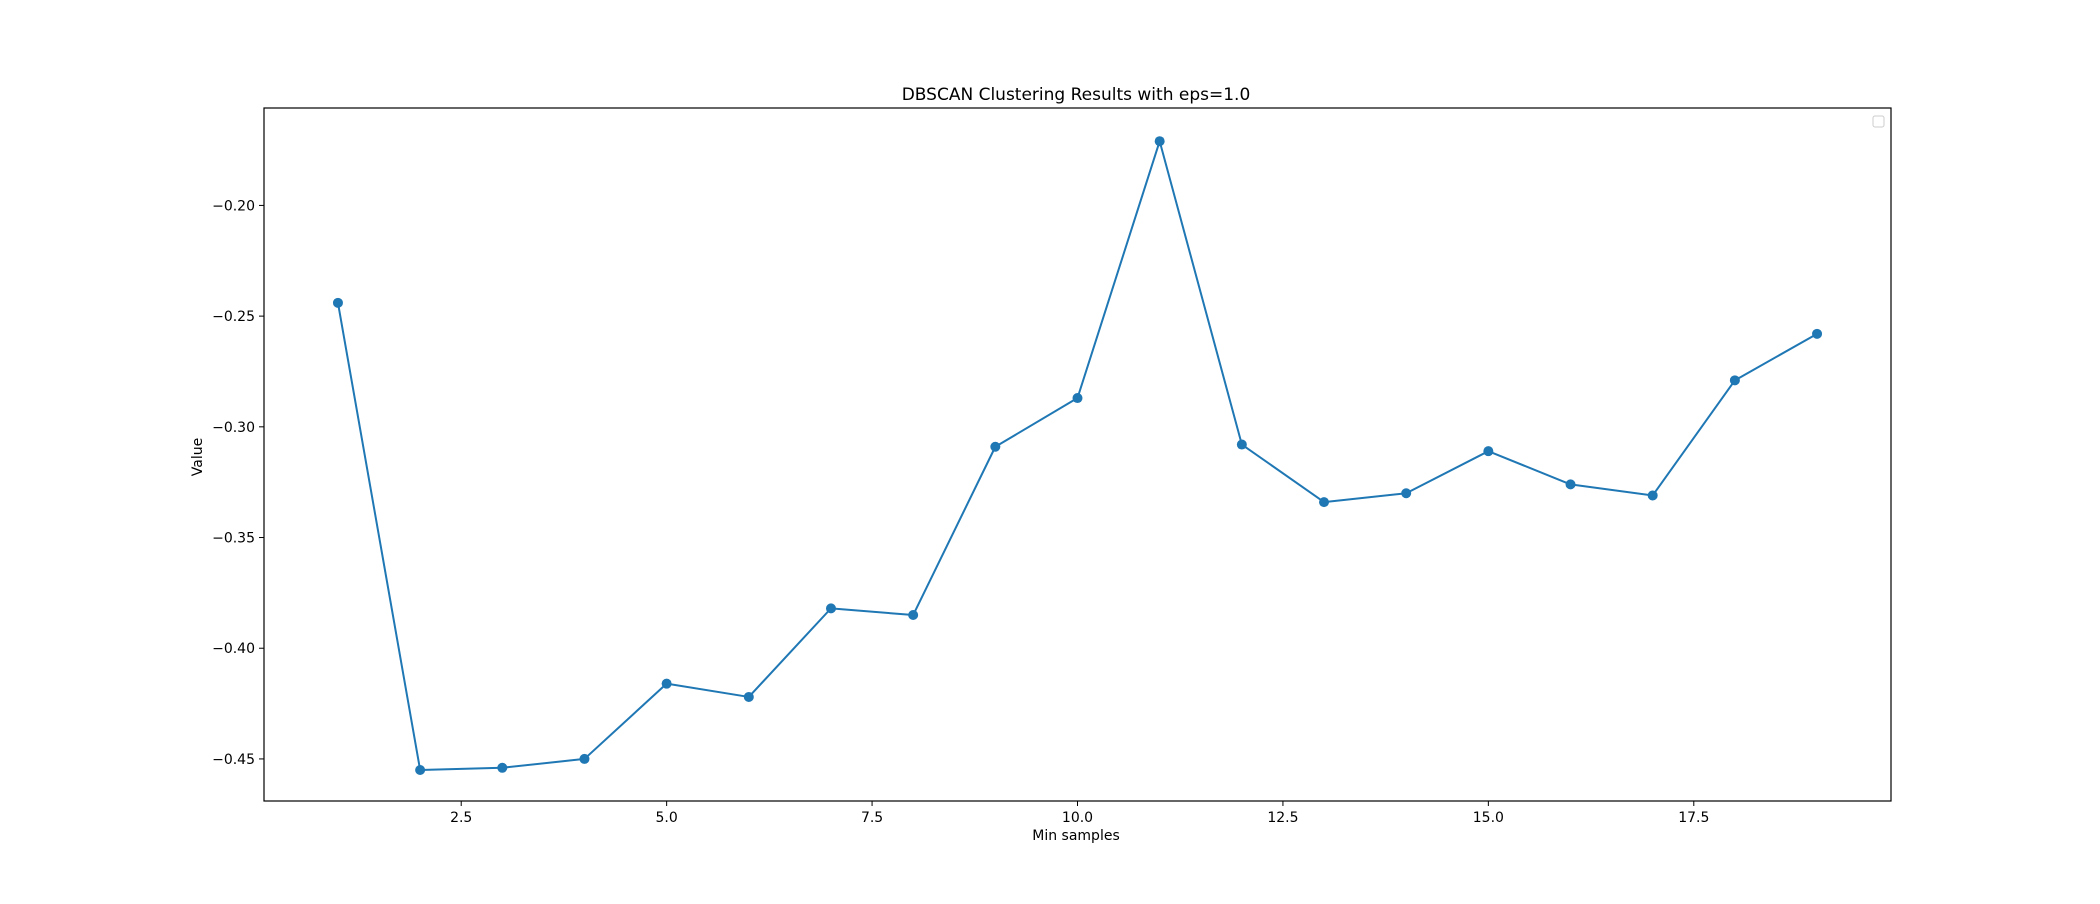 Image resolution: width=2100 pixels, height=904 pixels. What do you see at coordinates (1878, 121) in the screenshot?
I see `legend-box` at bounding box center [1878, 121].